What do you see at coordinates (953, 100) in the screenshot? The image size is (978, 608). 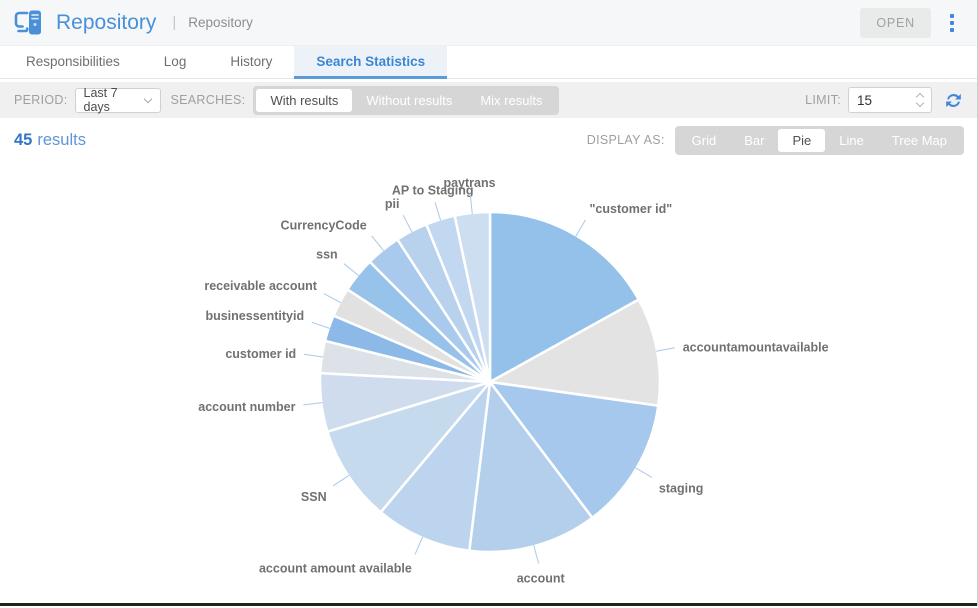 I see `refresh-icon` at bounding box center [953, 100].